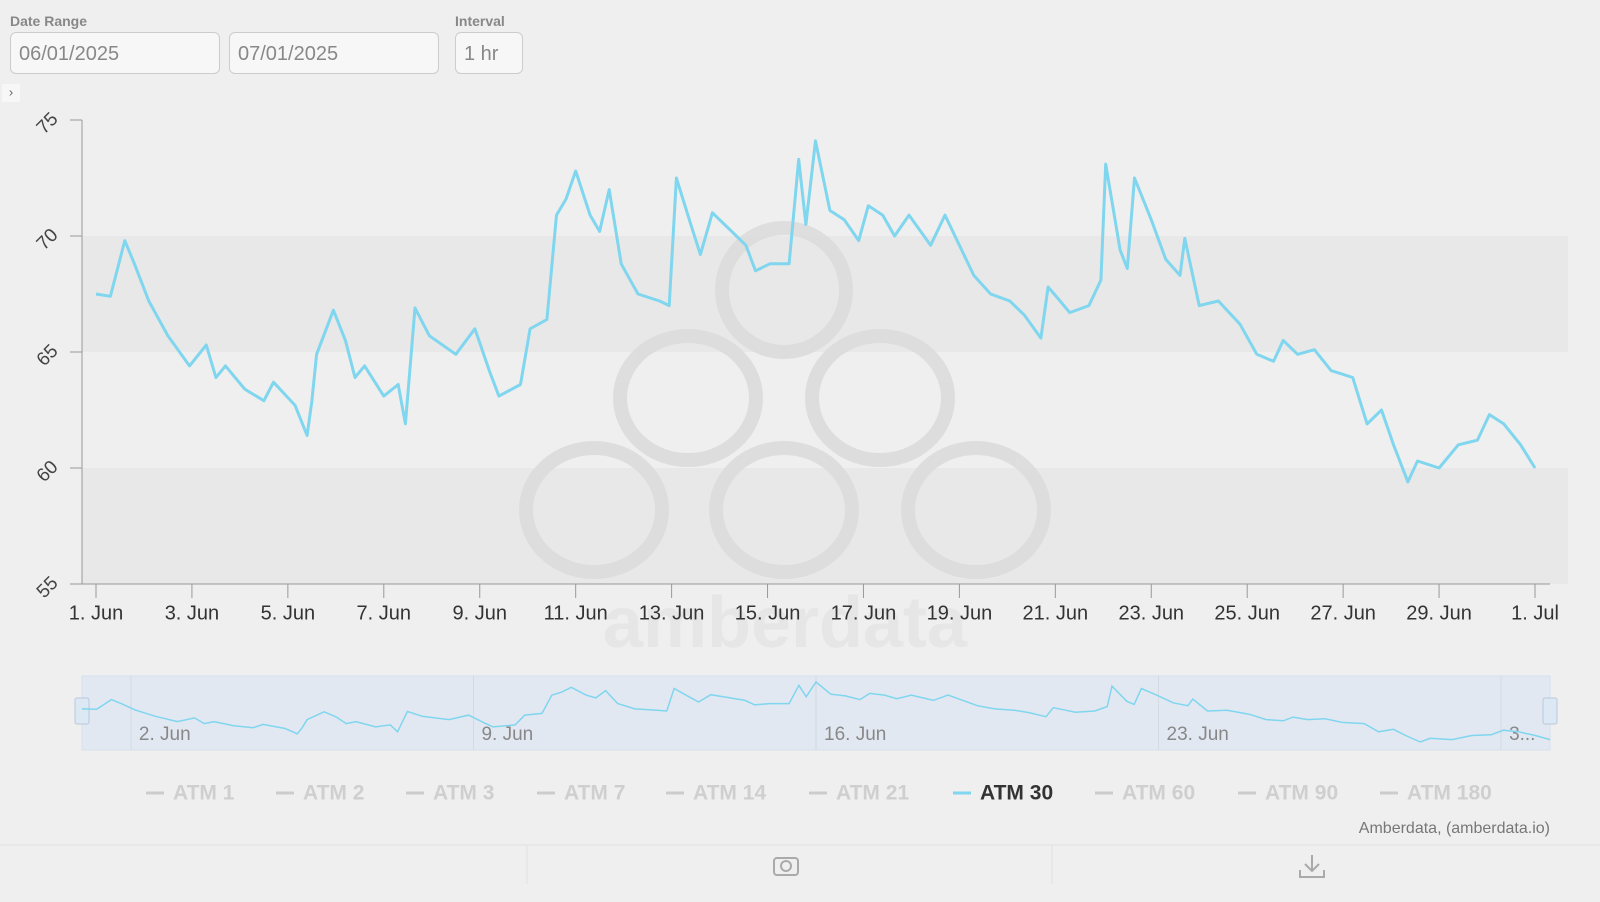  I want to click on x-tick-label: 1. Jul, so click(1535, 613).